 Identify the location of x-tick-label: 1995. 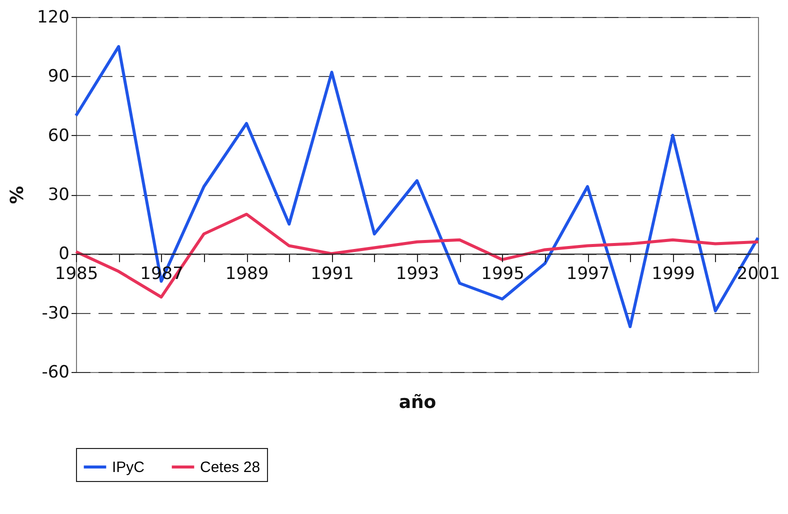
(502, 274).